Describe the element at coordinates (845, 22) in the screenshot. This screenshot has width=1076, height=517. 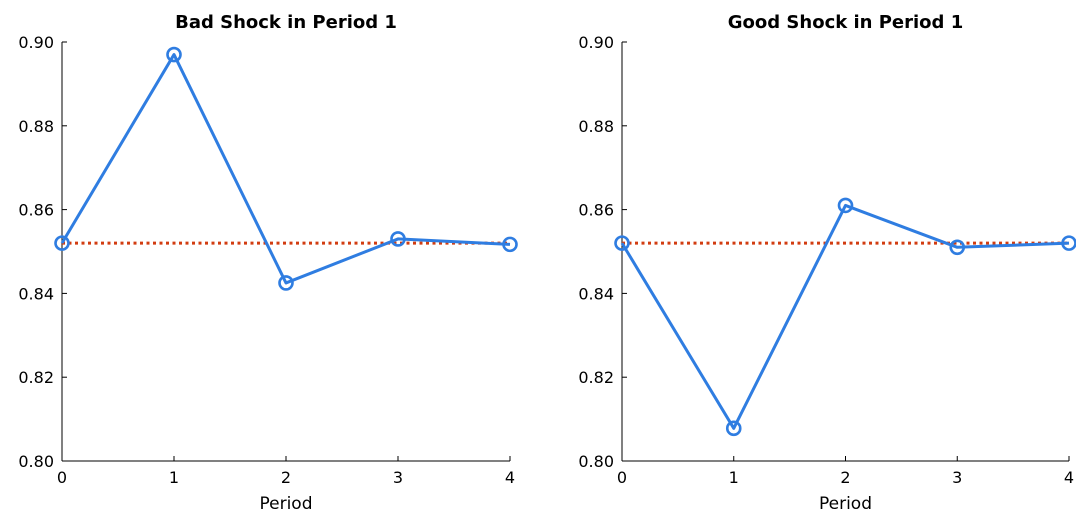
I see `chart-title: Good Shock in Period 1` at that location.